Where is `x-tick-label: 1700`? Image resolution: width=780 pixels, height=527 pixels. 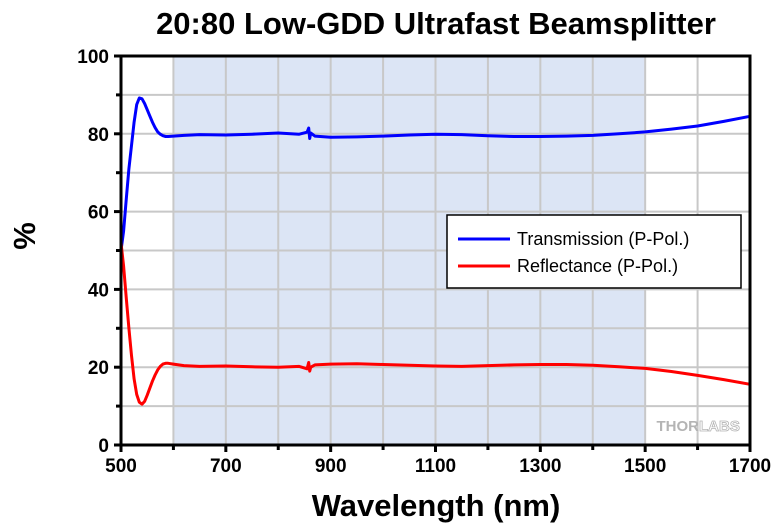 x-tick-label: 1700 is located at coordinates (750, 466).